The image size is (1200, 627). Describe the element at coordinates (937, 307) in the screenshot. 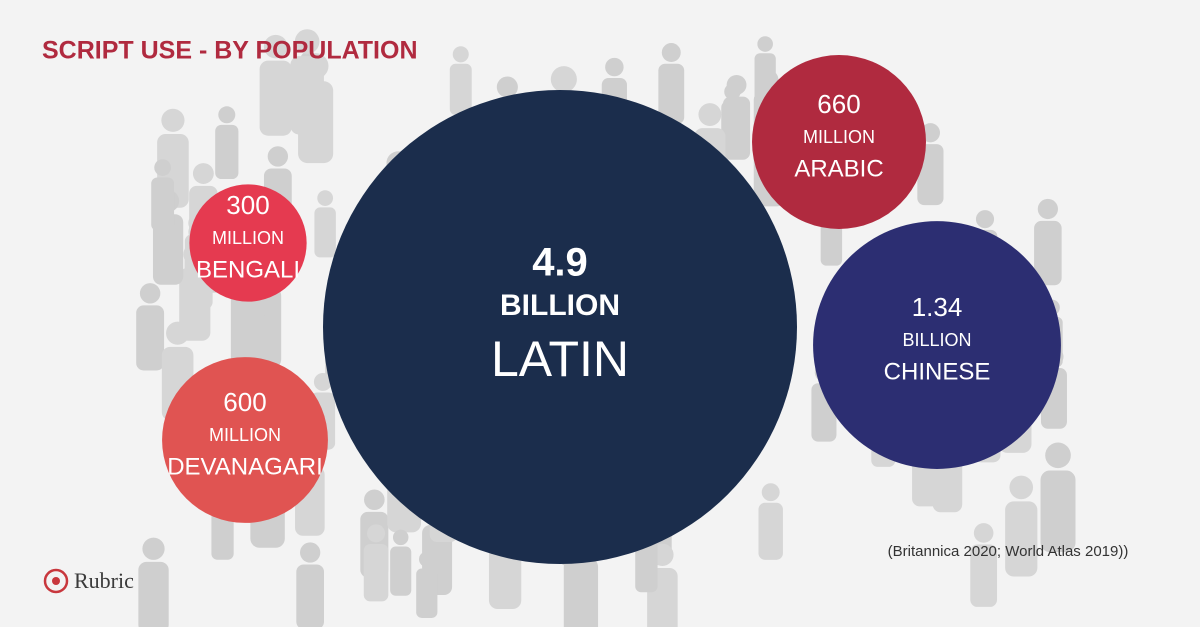

I see `value-label: 1.34` at that location.